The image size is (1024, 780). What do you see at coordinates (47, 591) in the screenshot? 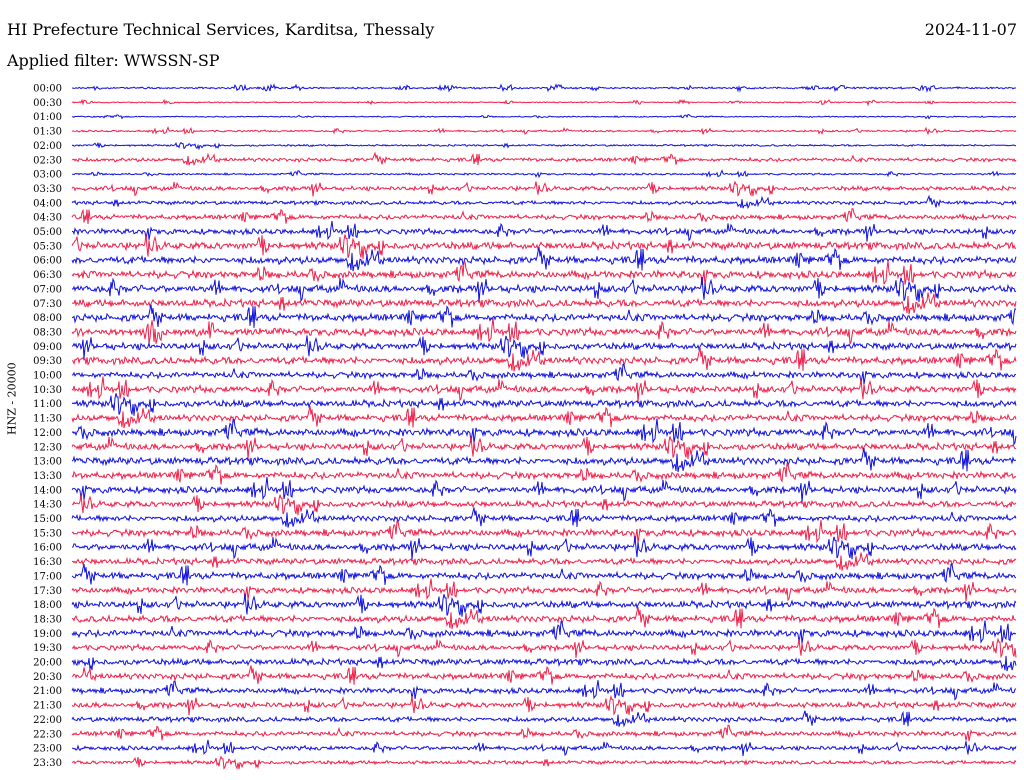
I see `row-time-label: 17:30` at bounding box center [47, 591].